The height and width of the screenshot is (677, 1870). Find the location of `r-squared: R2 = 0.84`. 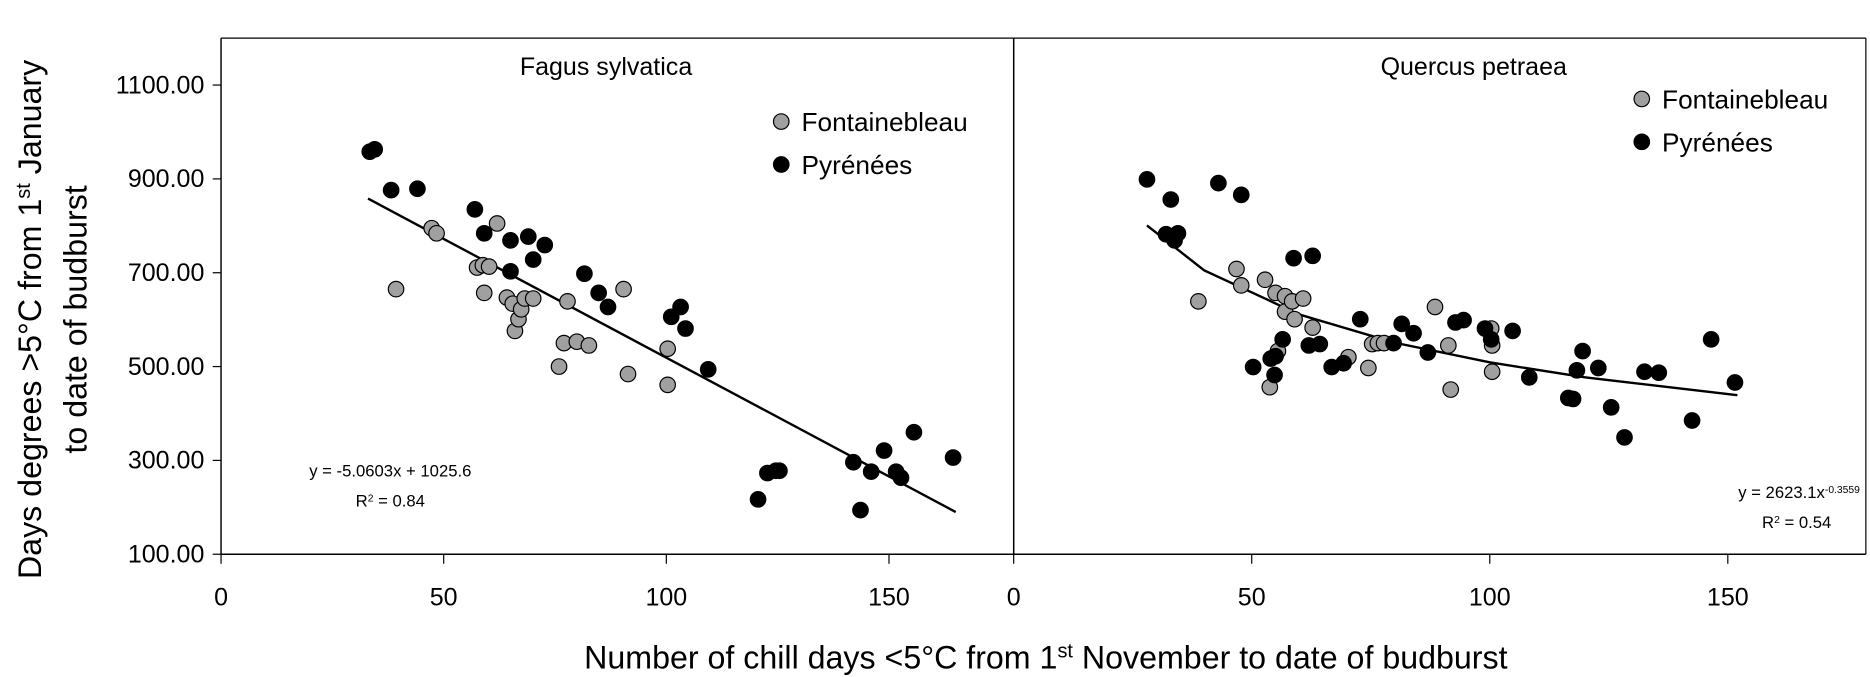

r-squared: R2 = 0.84 is located at coordinates (390, 501).